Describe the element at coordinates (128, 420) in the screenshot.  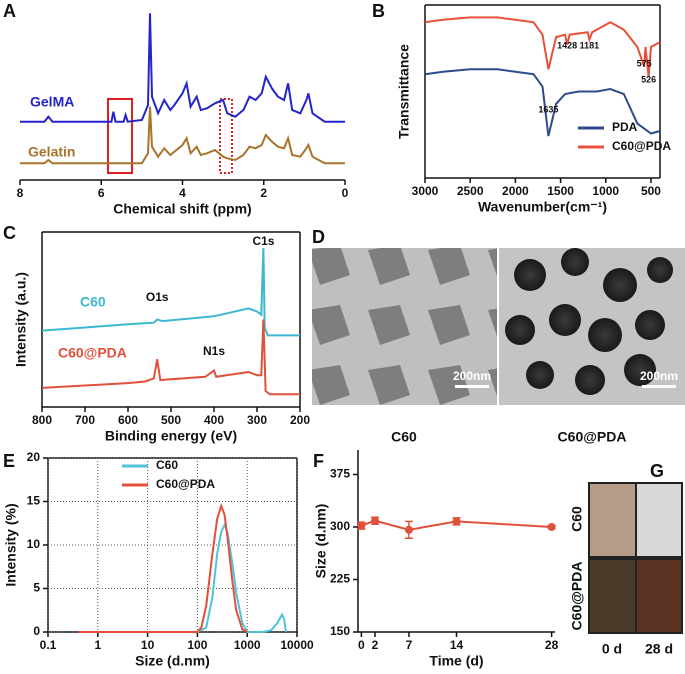
I see `x-tick-label: 600` at that location.